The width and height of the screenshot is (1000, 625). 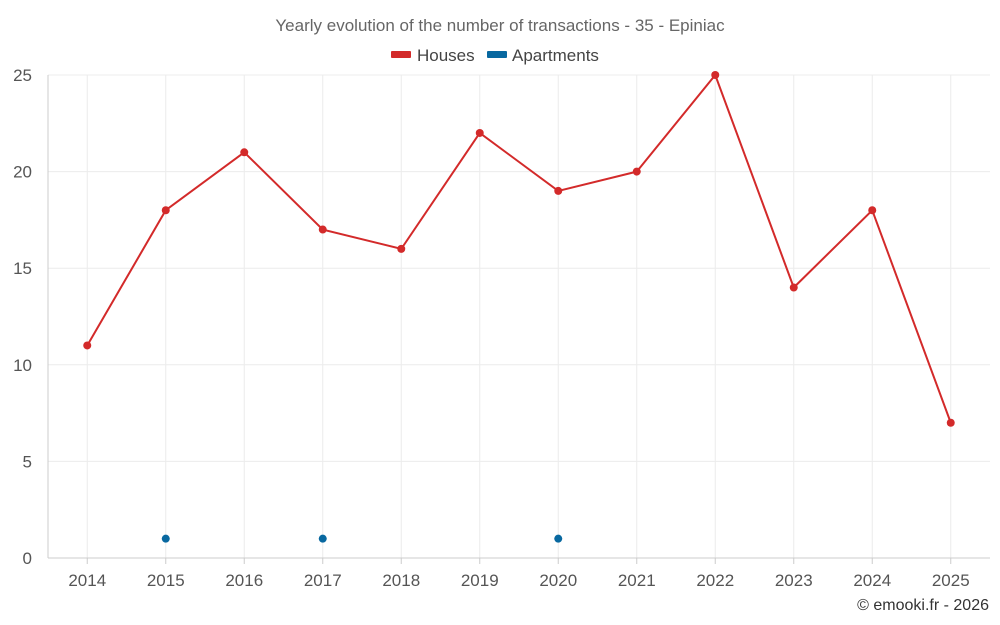 What do you see at coordinates (558, 538) in the screenshot?
I see `data-point-apartments-2020` at bounding box center [558, 538].